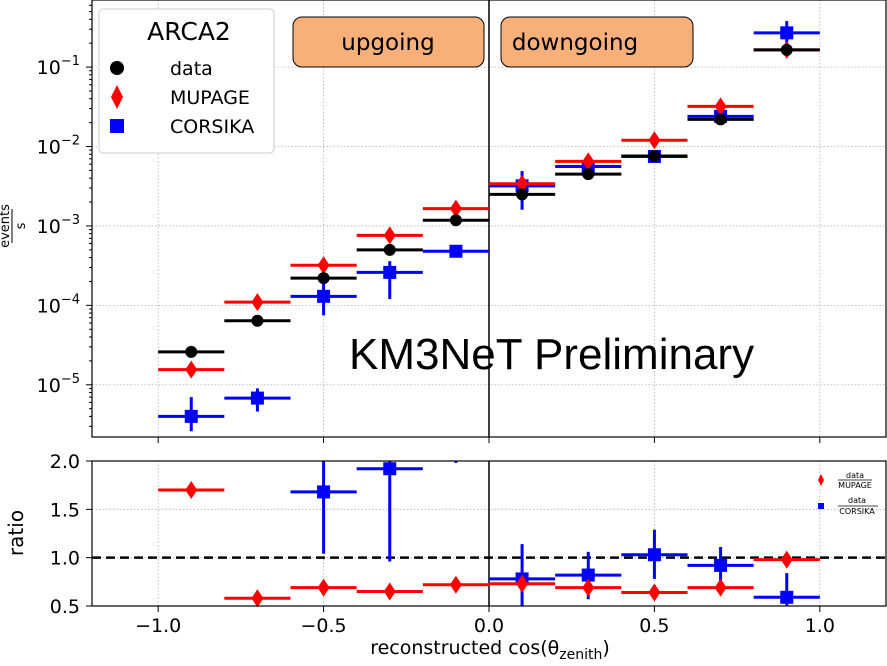  Describe the element at coordinates (158, 626) in the screenshot. I see `x-tick-label: −1.0` at that location.